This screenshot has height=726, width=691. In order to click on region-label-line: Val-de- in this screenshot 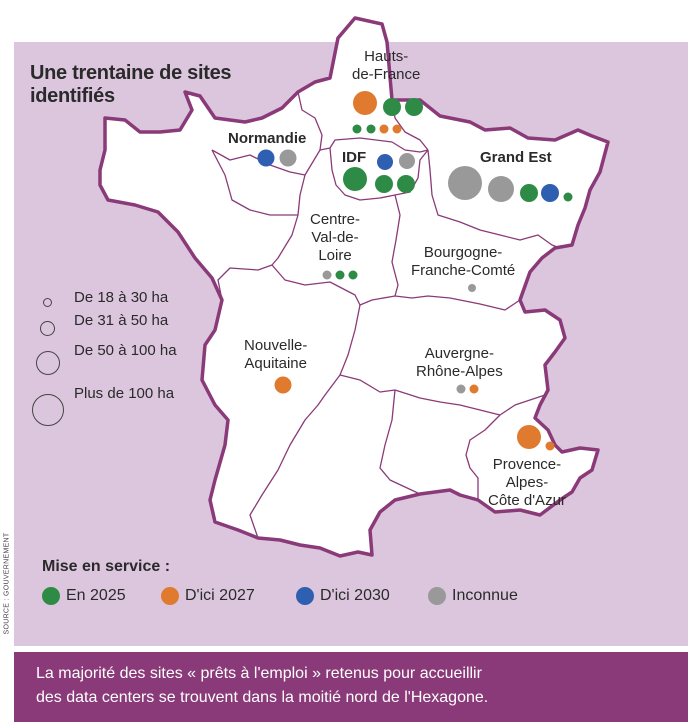, I will do `click(335, 237)`.